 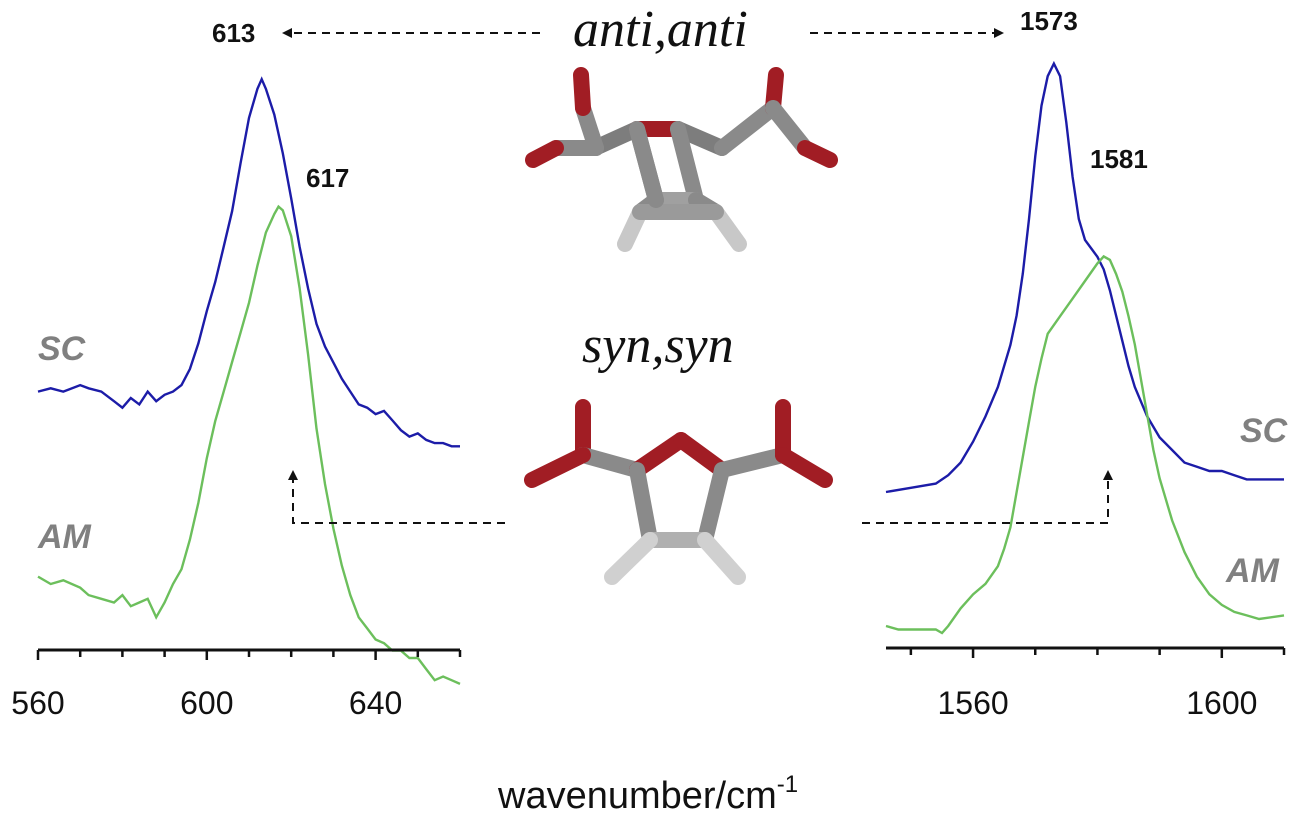 What do you see at coordinates (375, 703) in the screenshot?
I see `x-tick-label-640: 640` at bounding box center [375, 703].